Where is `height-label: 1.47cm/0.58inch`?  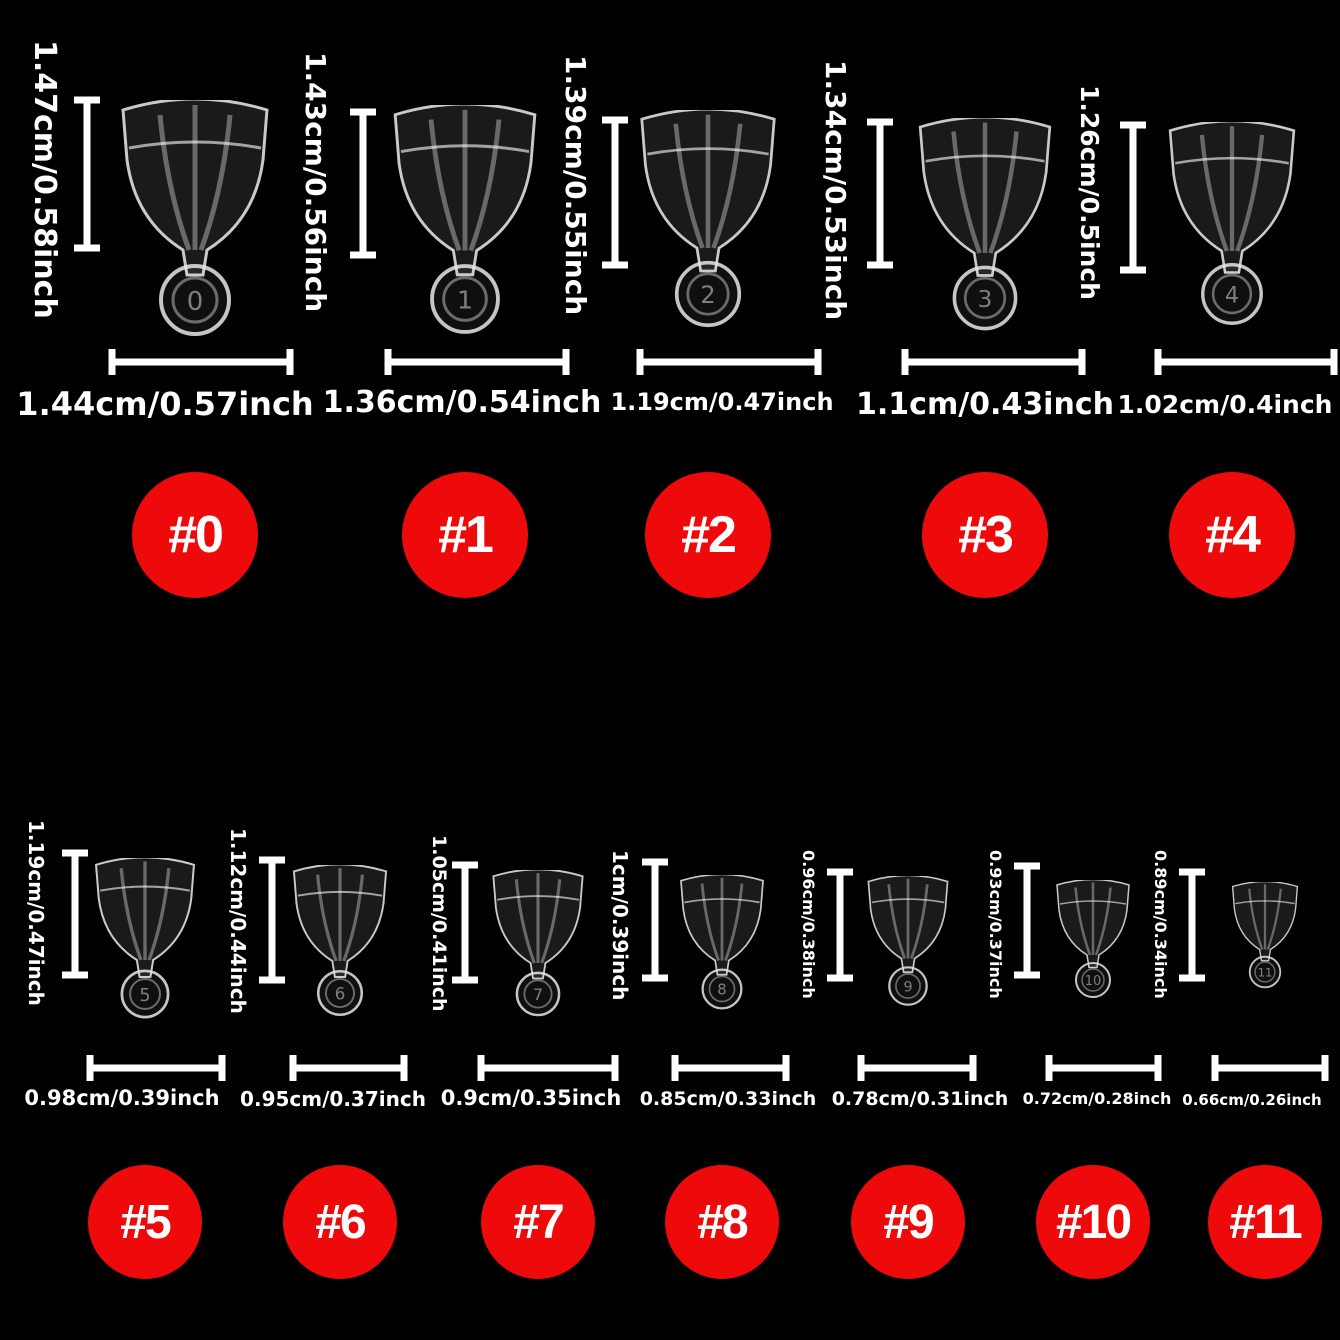 height-label: 1.47cm/0.58inch is located at coordinates (44, 179).